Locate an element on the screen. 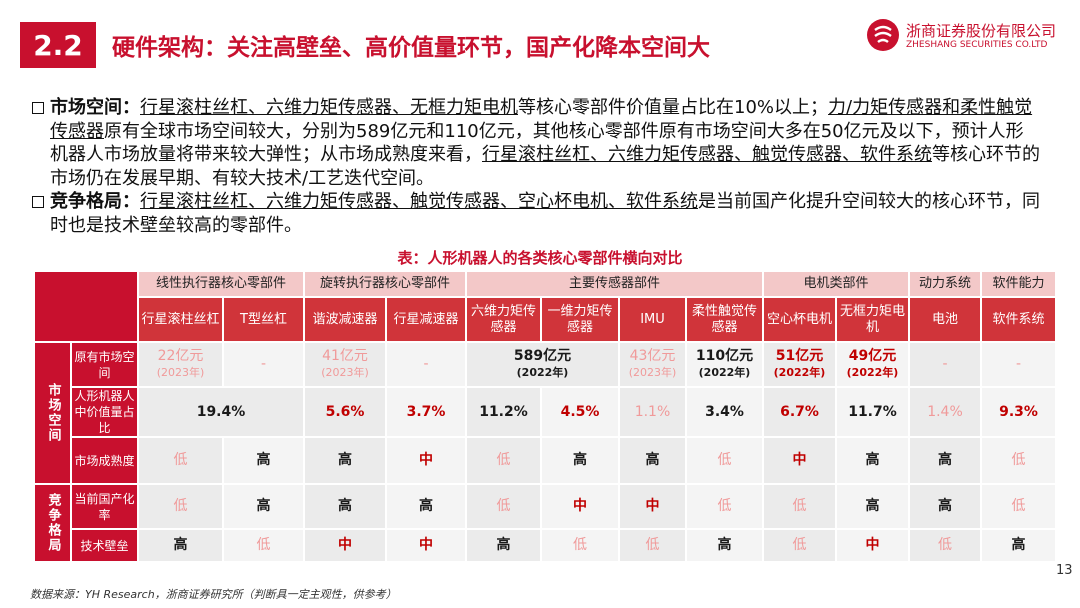  table-cell: 9.3% is located at coordinates (1018, 412).